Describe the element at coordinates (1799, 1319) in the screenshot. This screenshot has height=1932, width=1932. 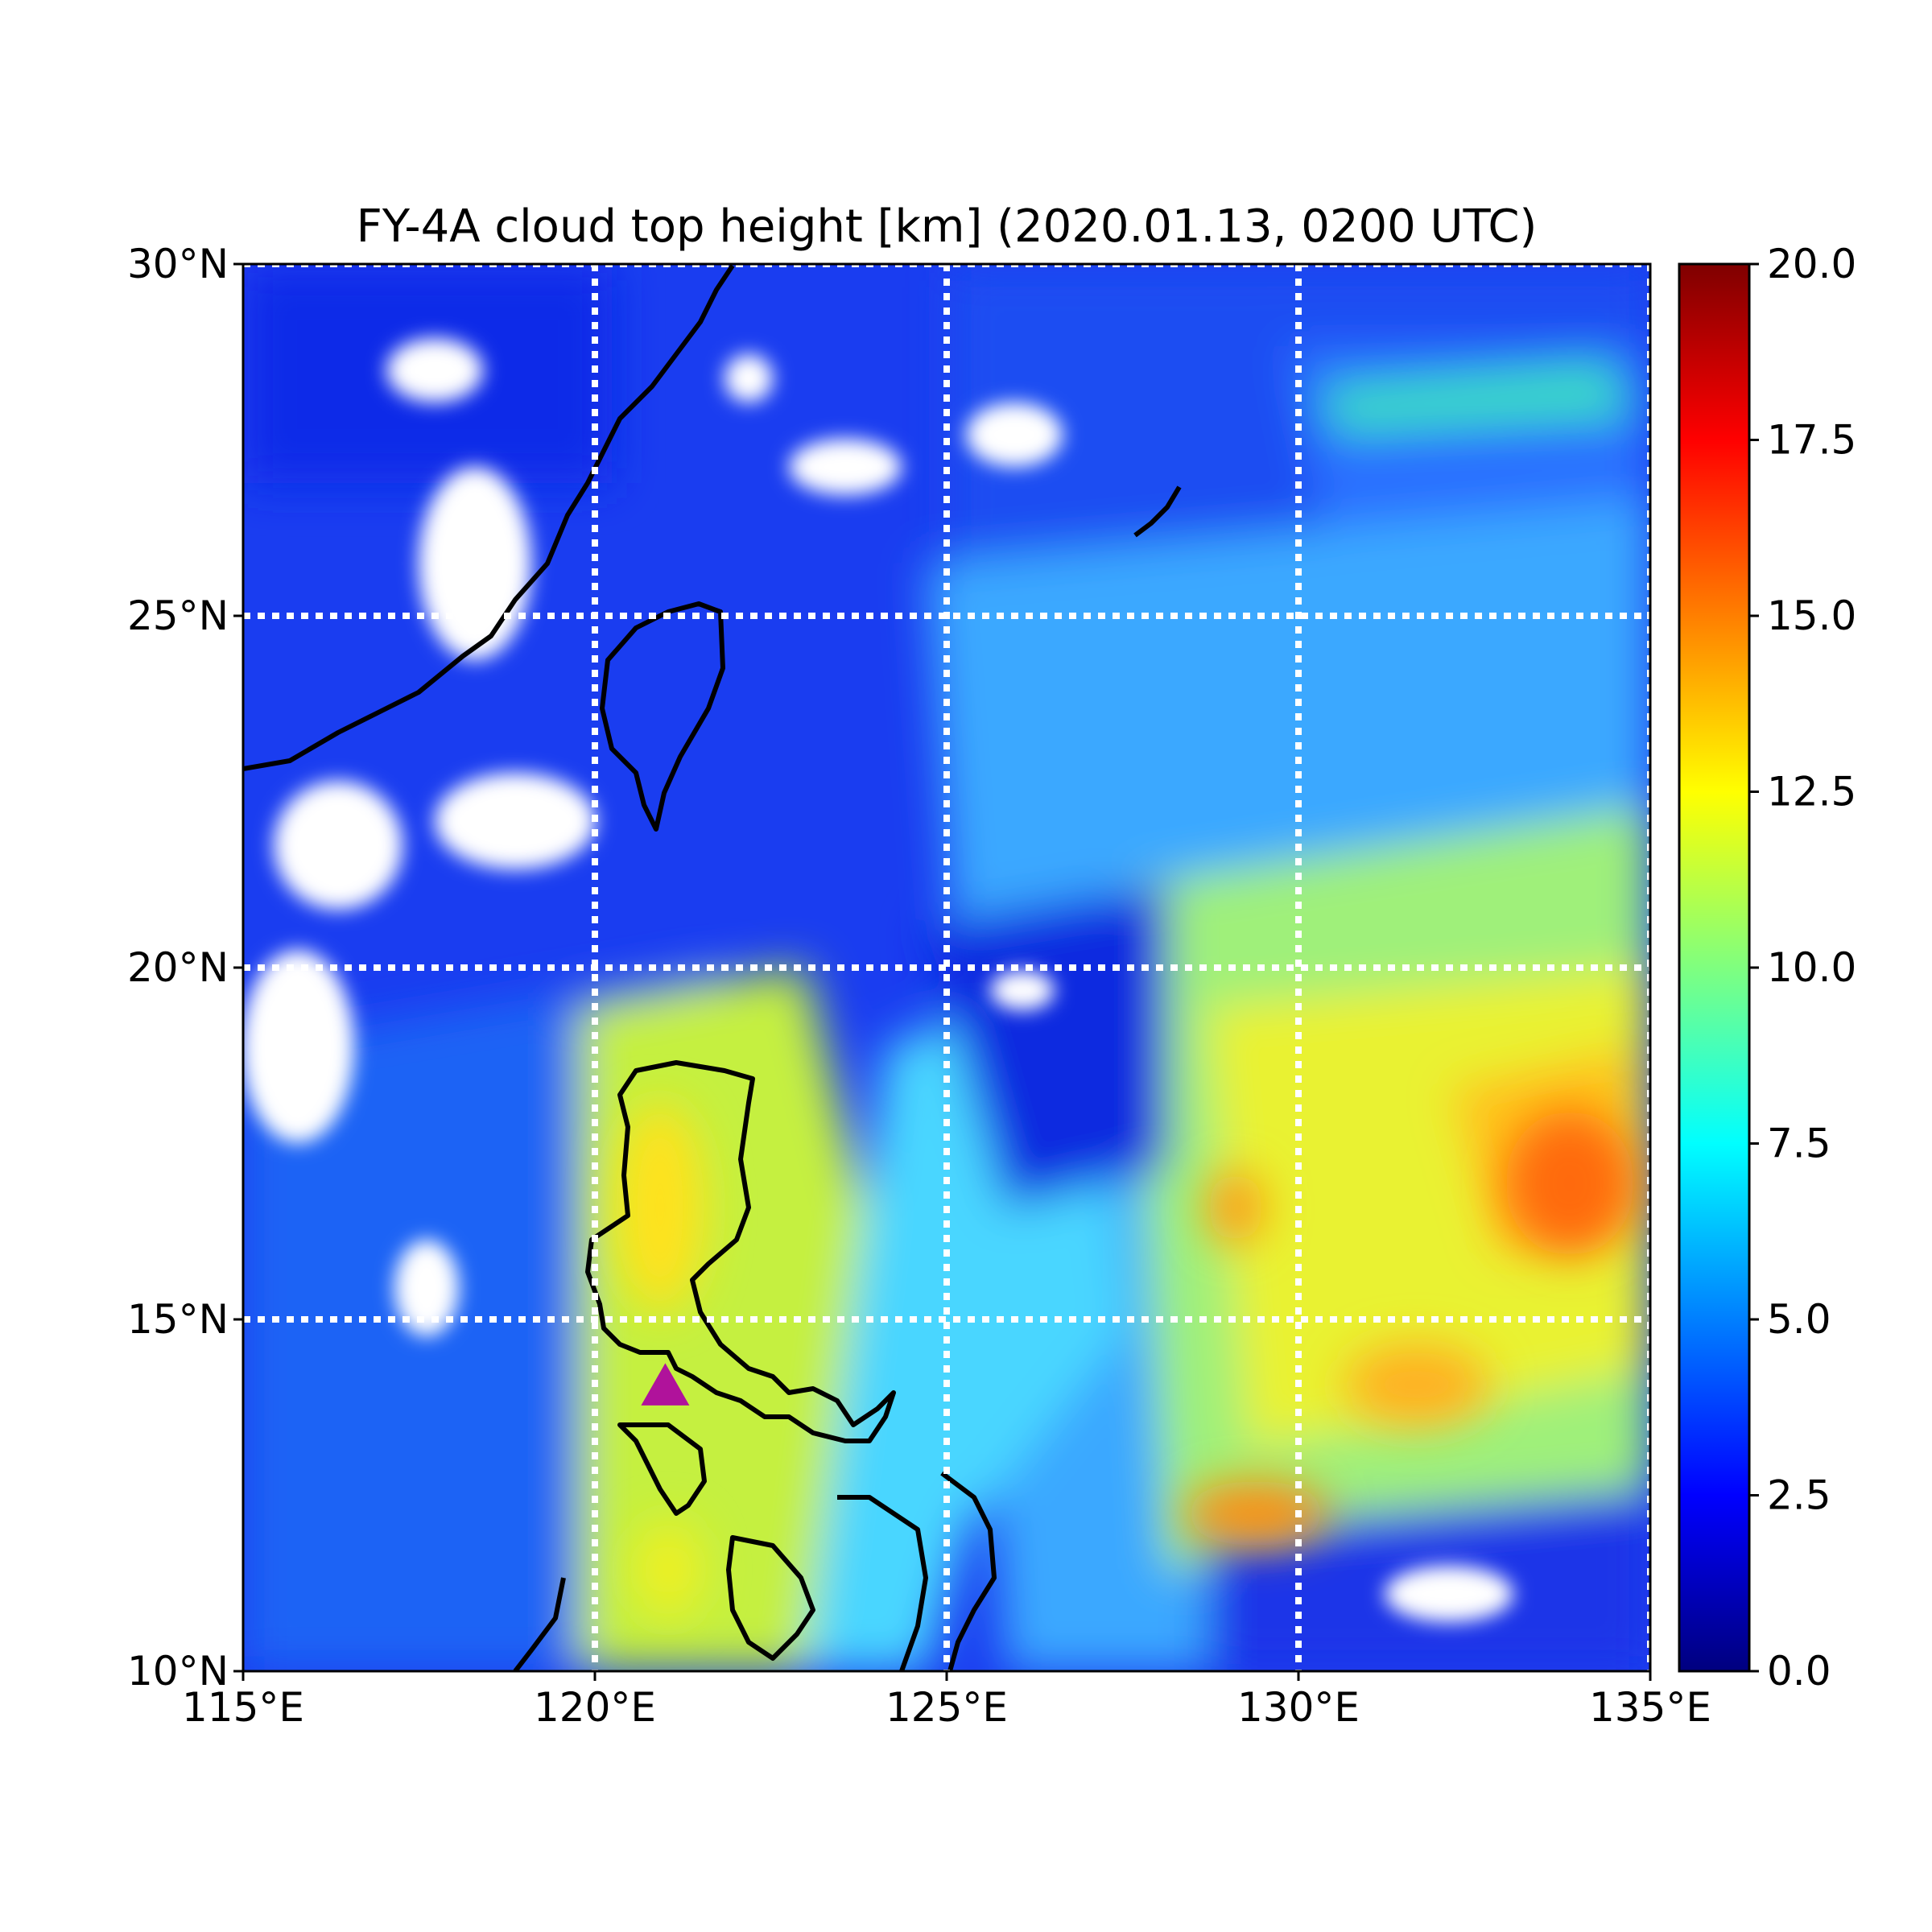
I see `colorbar-tick-label: 5.0` at that location.